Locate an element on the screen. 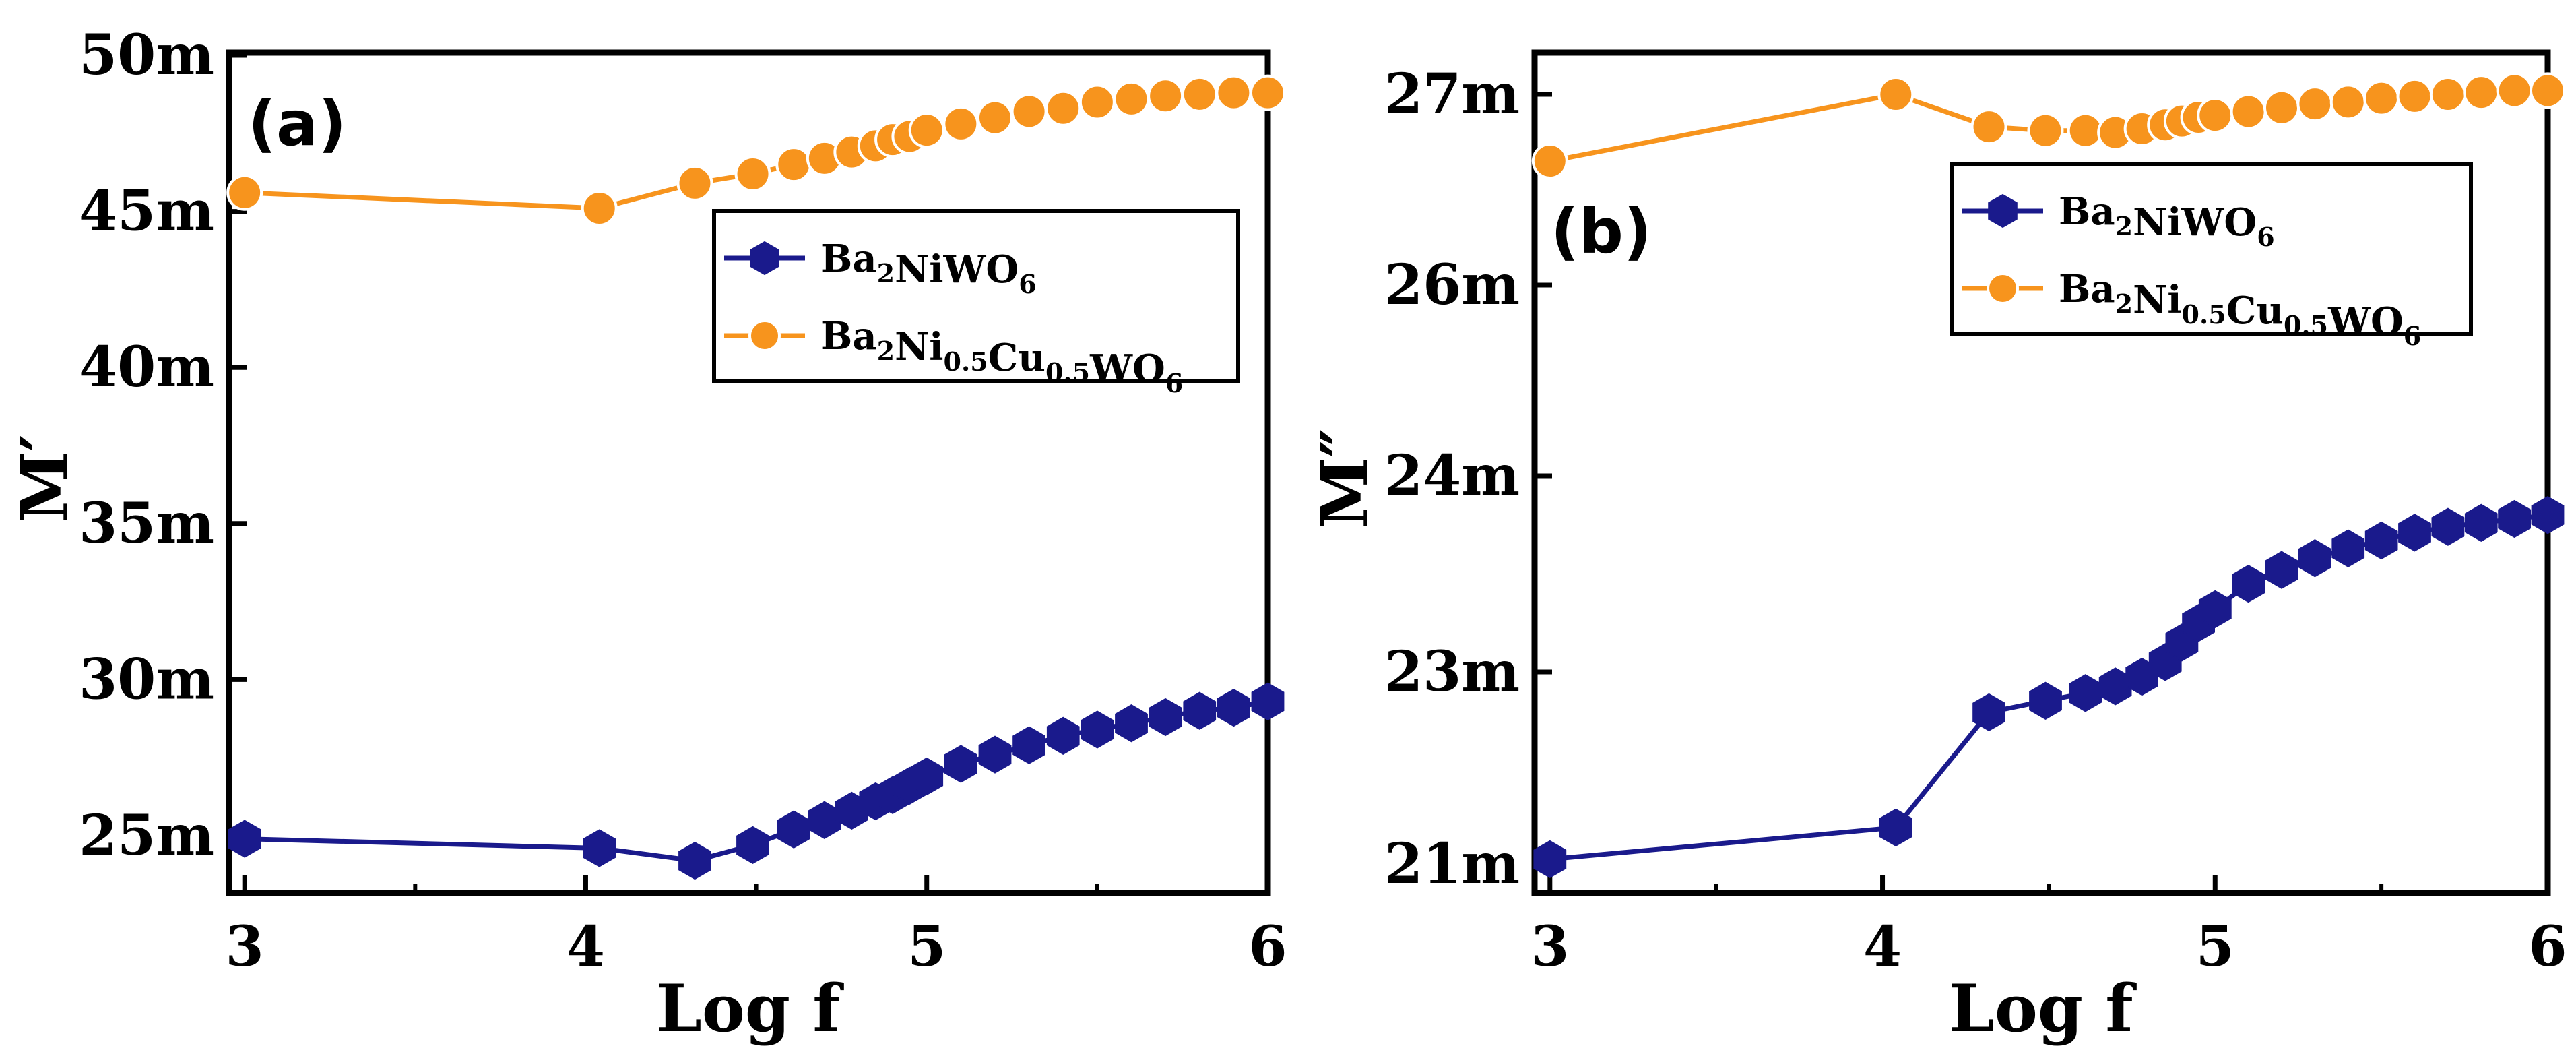  legend-label: Ba2NiWO6 is located at coordinates (928, 268).